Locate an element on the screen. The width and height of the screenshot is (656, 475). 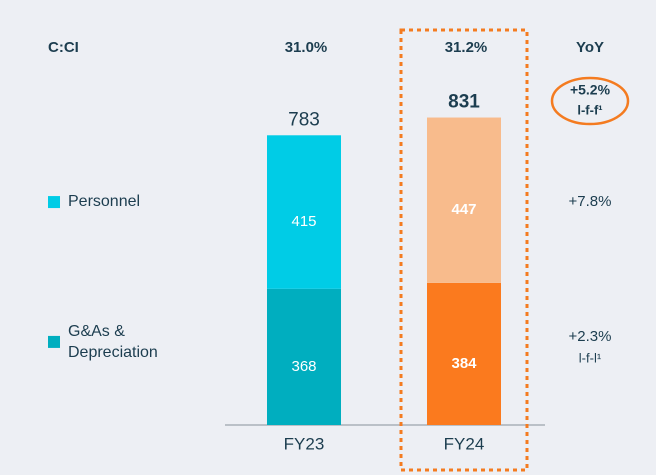
value-label: 368 is located at coordinates (303, 366).